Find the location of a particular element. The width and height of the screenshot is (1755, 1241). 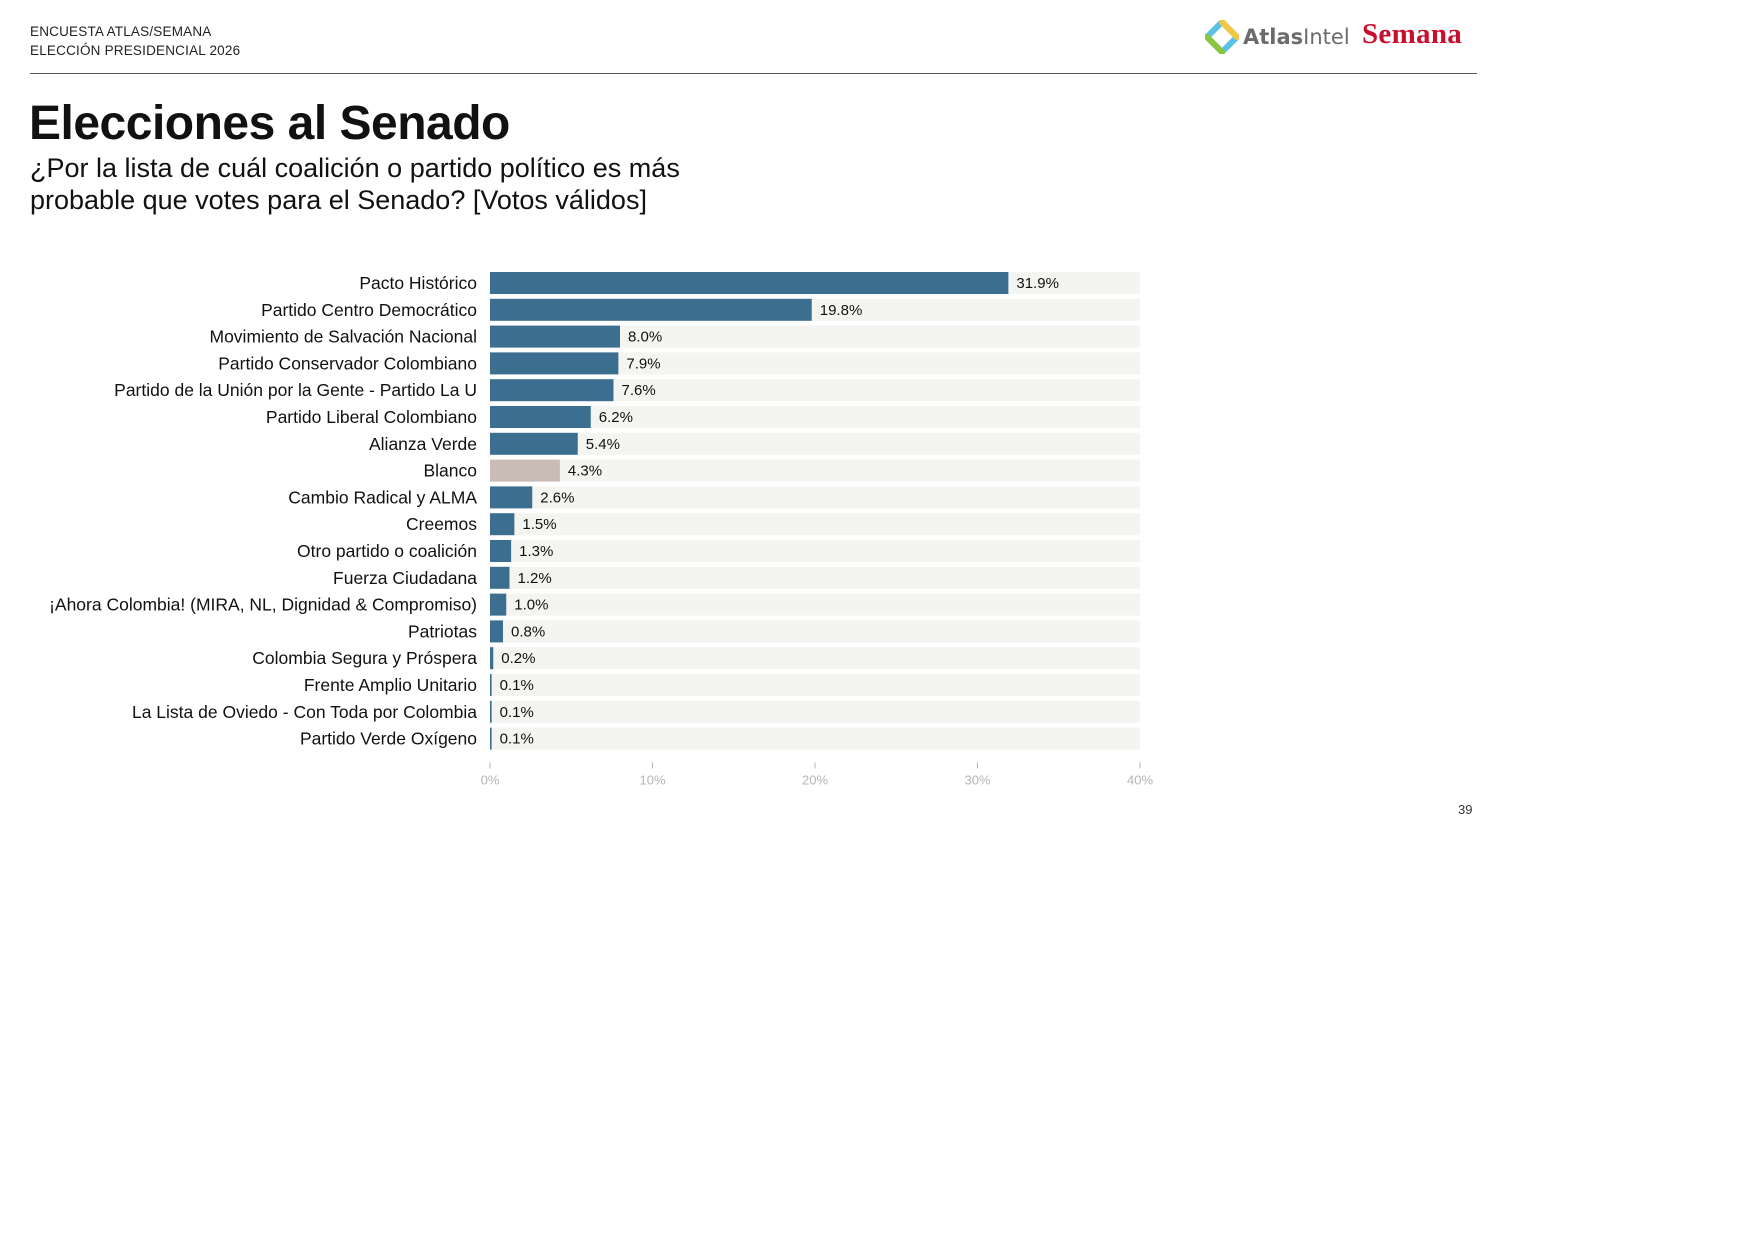

bar-track-fuerza-ciudadana is located at coordinates (815, 577).